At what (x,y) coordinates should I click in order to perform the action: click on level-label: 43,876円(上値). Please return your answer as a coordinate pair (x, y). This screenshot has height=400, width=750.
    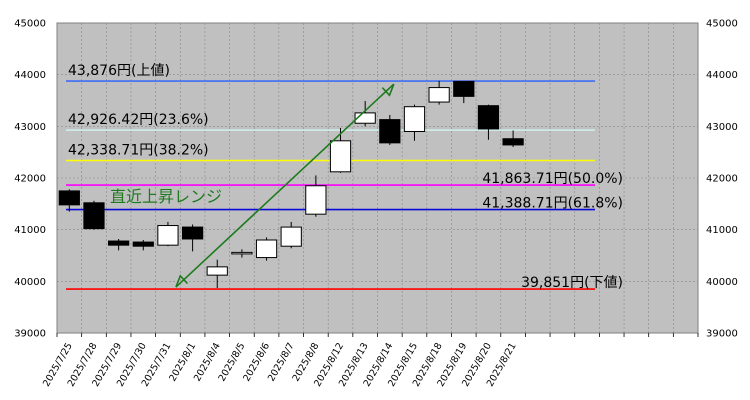
    Looking at the image, I should click on (119, 71).